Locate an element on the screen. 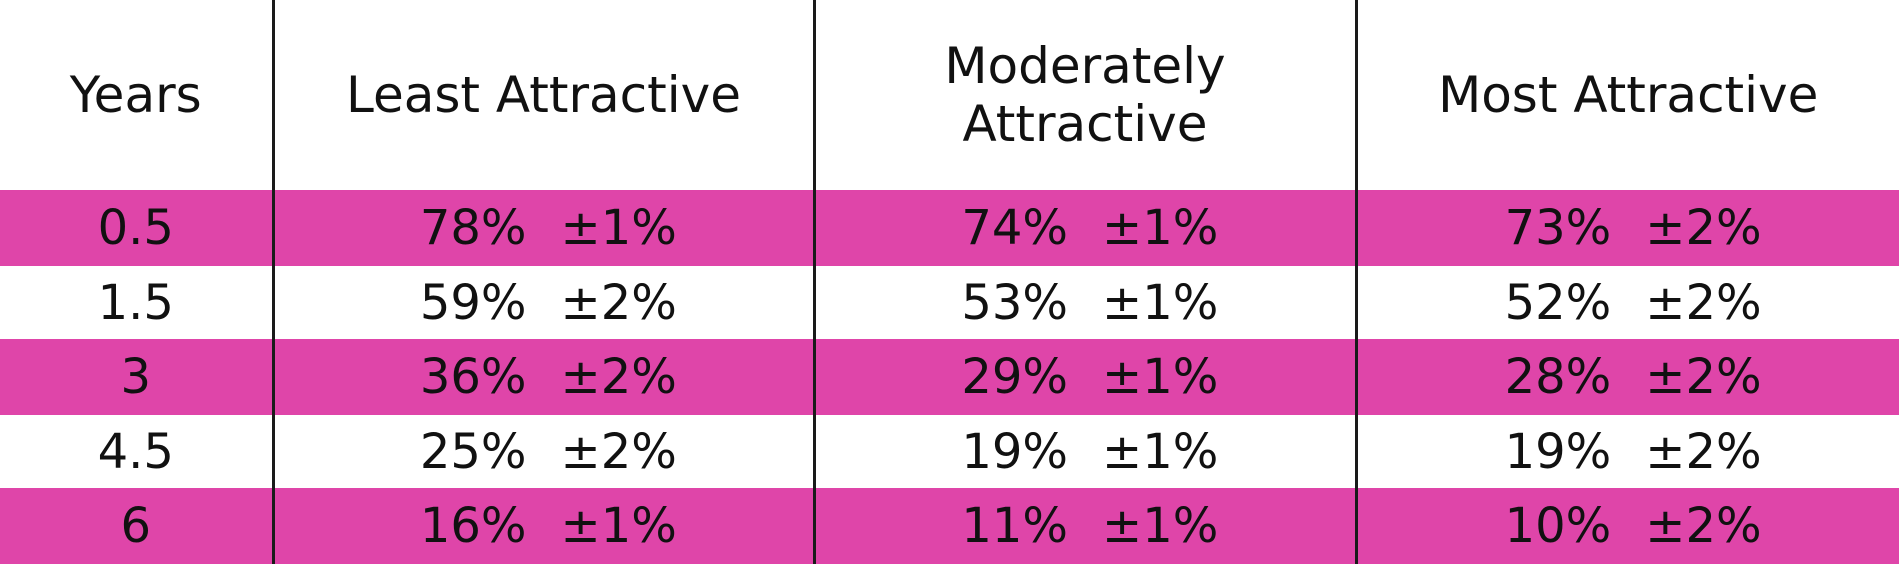  cell-moderate: 74% ±1% is located at coordinates (1084, 228).